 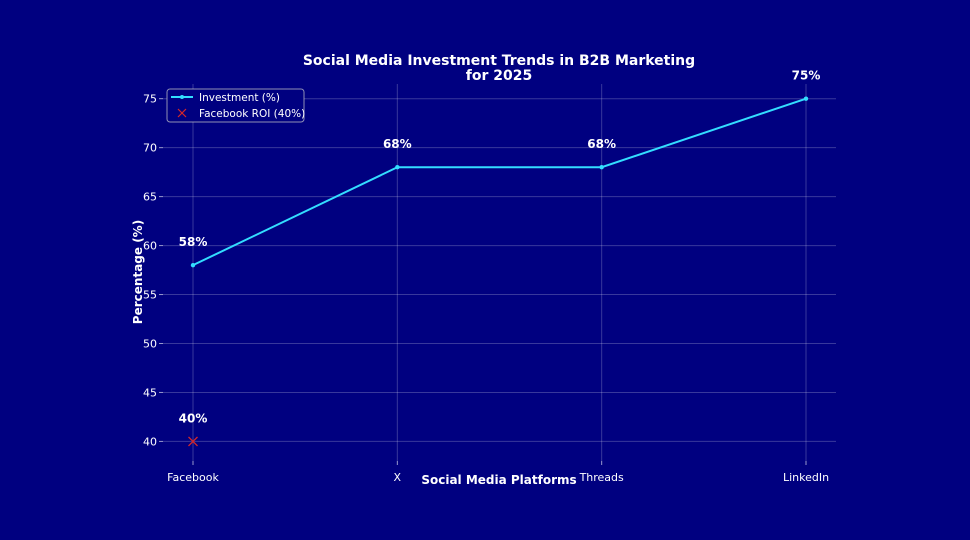 What do you see at coordinates (601, 477) in the screenshot?
I see `x-tick-label-threads: Threads` at bounding box center [601, 477].